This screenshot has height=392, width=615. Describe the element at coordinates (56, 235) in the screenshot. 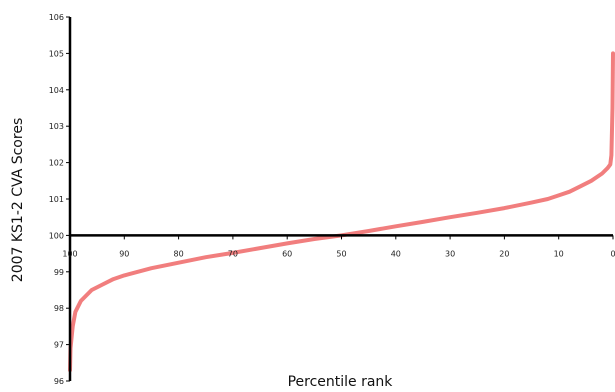

I see `y-tick-label-100: 100` at that location.